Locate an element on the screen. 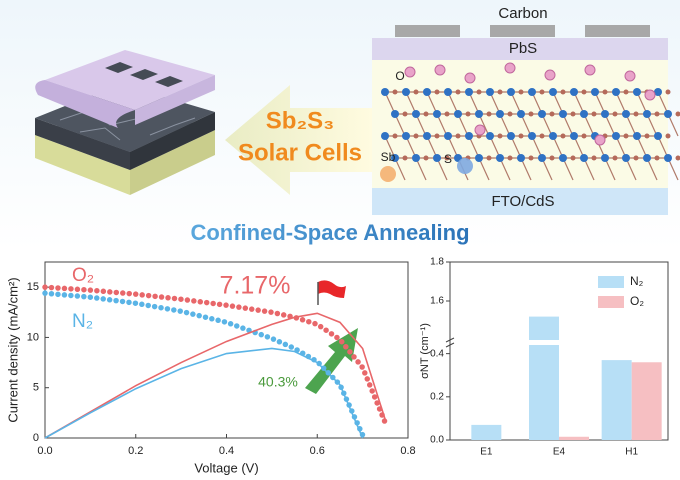 Image resolution: width=680 pixels, height=480 pixels. flag is located at coordinates (332, 289).